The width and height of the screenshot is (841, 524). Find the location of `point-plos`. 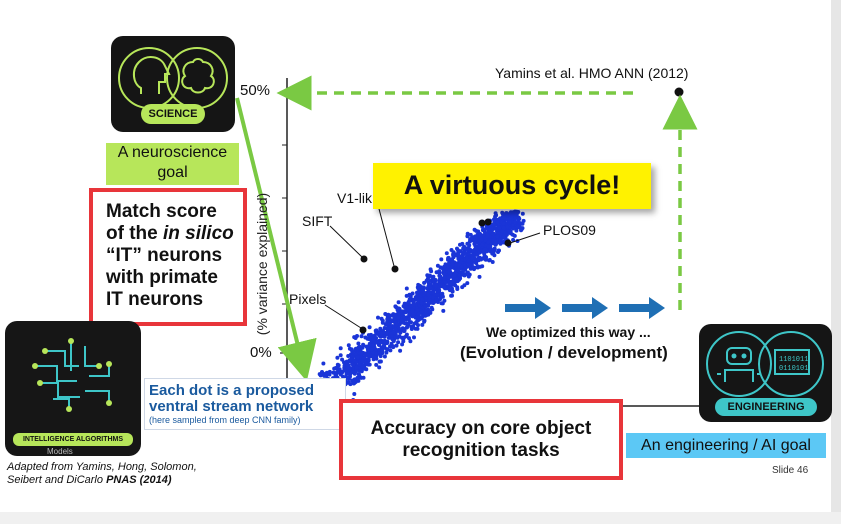

point-plos is located at coordinates (508, 243).